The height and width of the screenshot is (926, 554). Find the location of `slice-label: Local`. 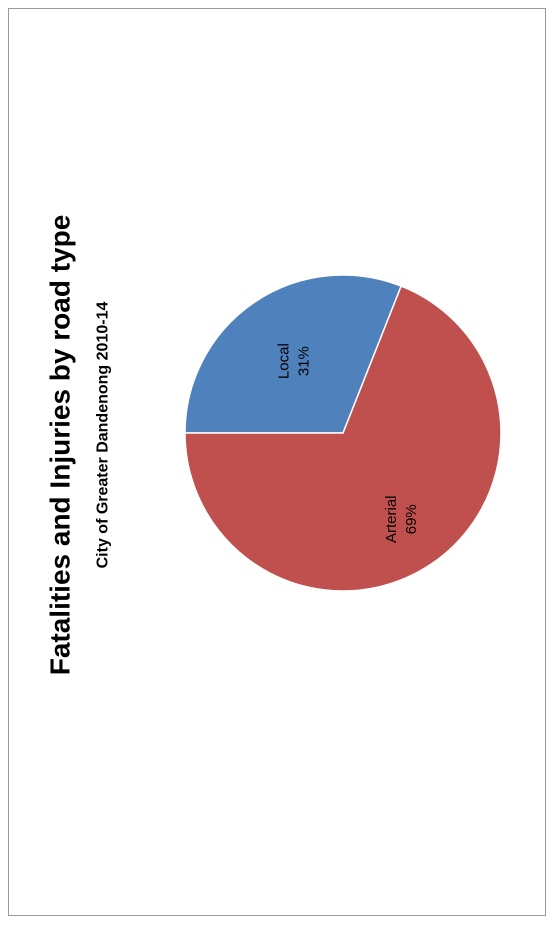

slice-label: Local is located at coordinates (284, 361).